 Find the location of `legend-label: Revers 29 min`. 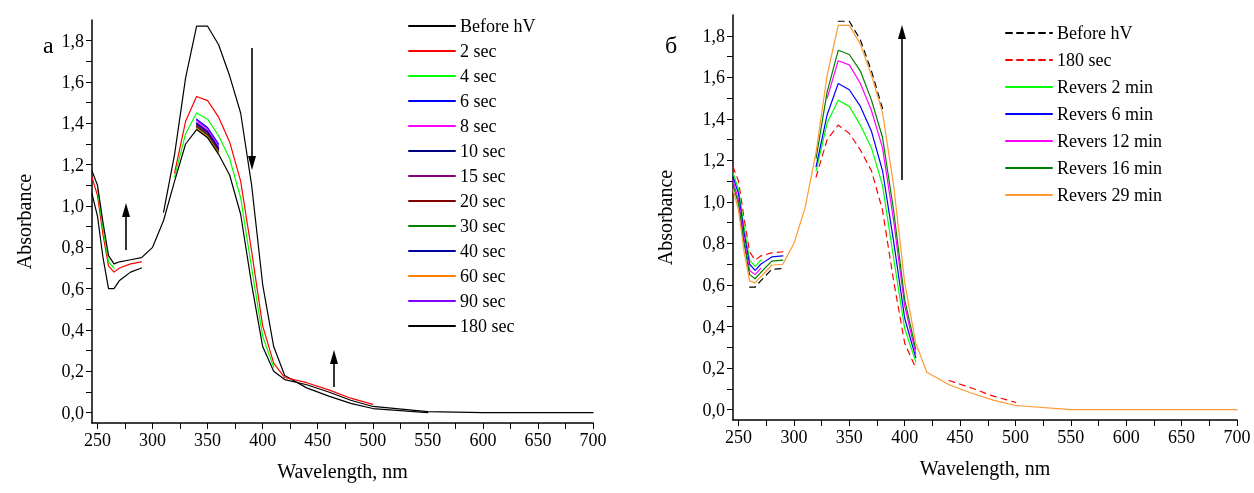

legend-label: Revers 29 min is located at coordinates (1109, 195).